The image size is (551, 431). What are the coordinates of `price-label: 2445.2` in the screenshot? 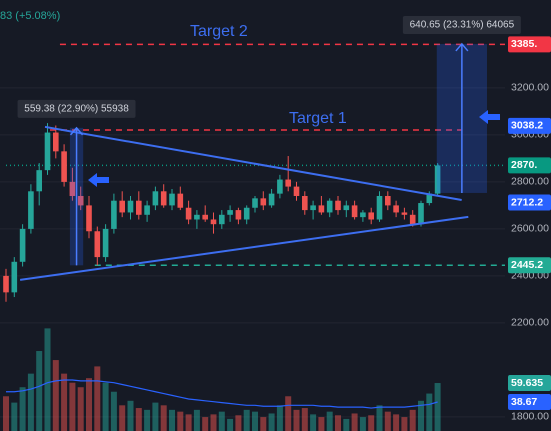 It's located at (527, 265).